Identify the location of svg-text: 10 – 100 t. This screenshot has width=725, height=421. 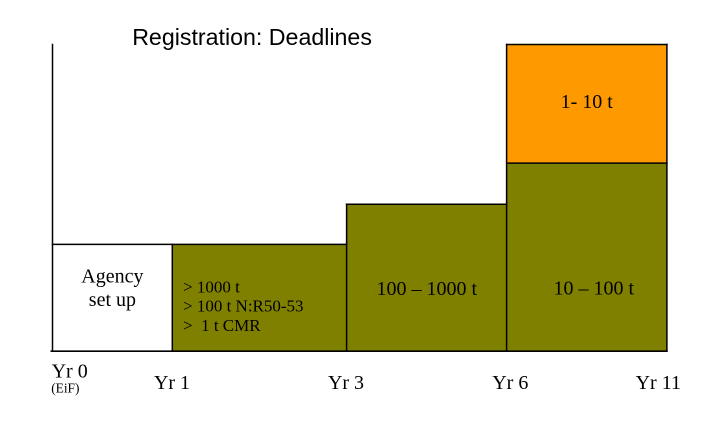
(594, 289).